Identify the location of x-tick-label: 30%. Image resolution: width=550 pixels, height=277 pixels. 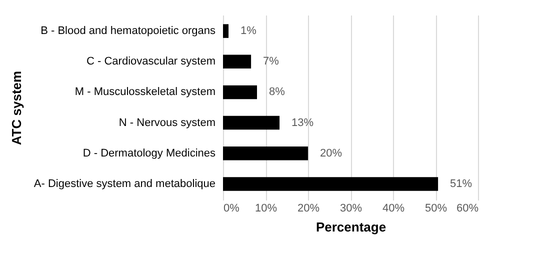
(351, 208).